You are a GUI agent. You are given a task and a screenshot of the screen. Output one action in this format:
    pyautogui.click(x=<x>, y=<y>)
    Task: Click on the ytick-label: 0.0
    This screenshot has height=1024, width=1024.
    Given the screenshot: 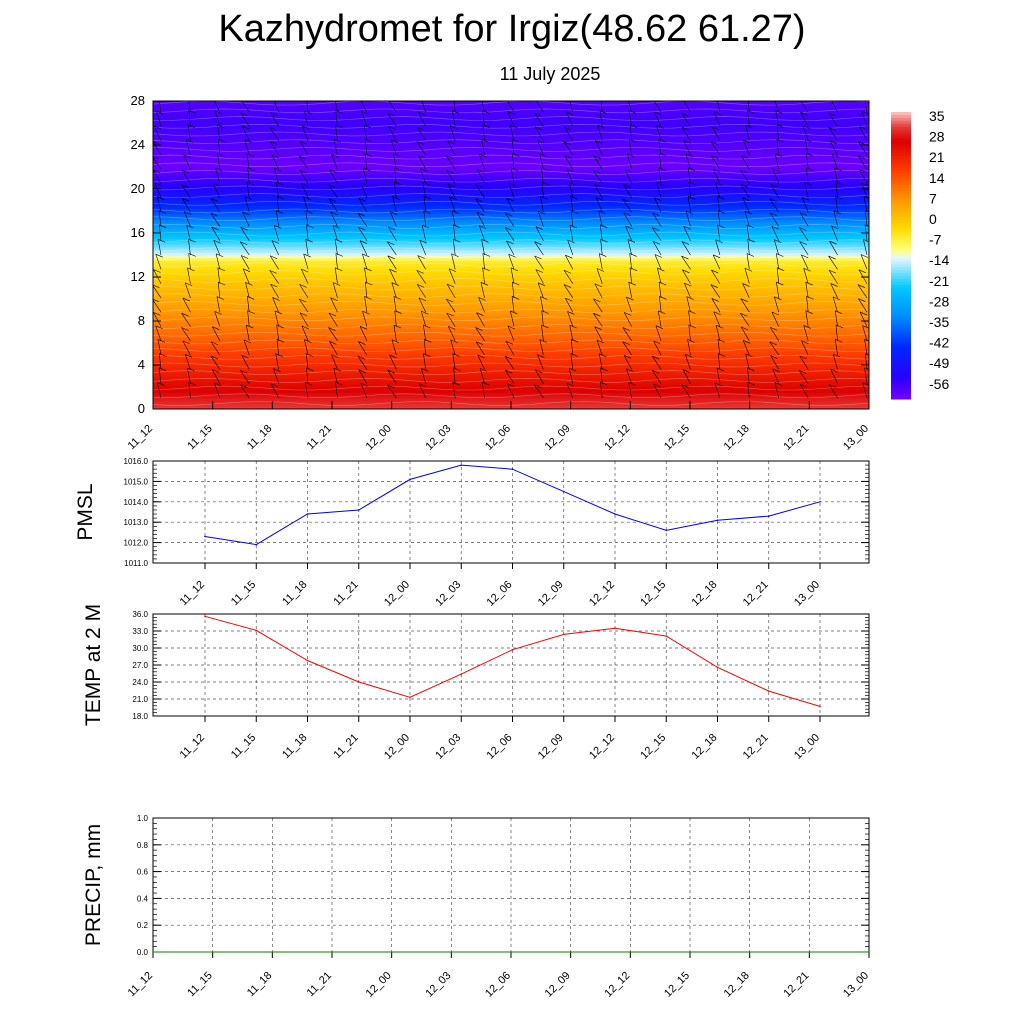 What is the action you would take?
    pyautogui.click(x=143, y=952)
    